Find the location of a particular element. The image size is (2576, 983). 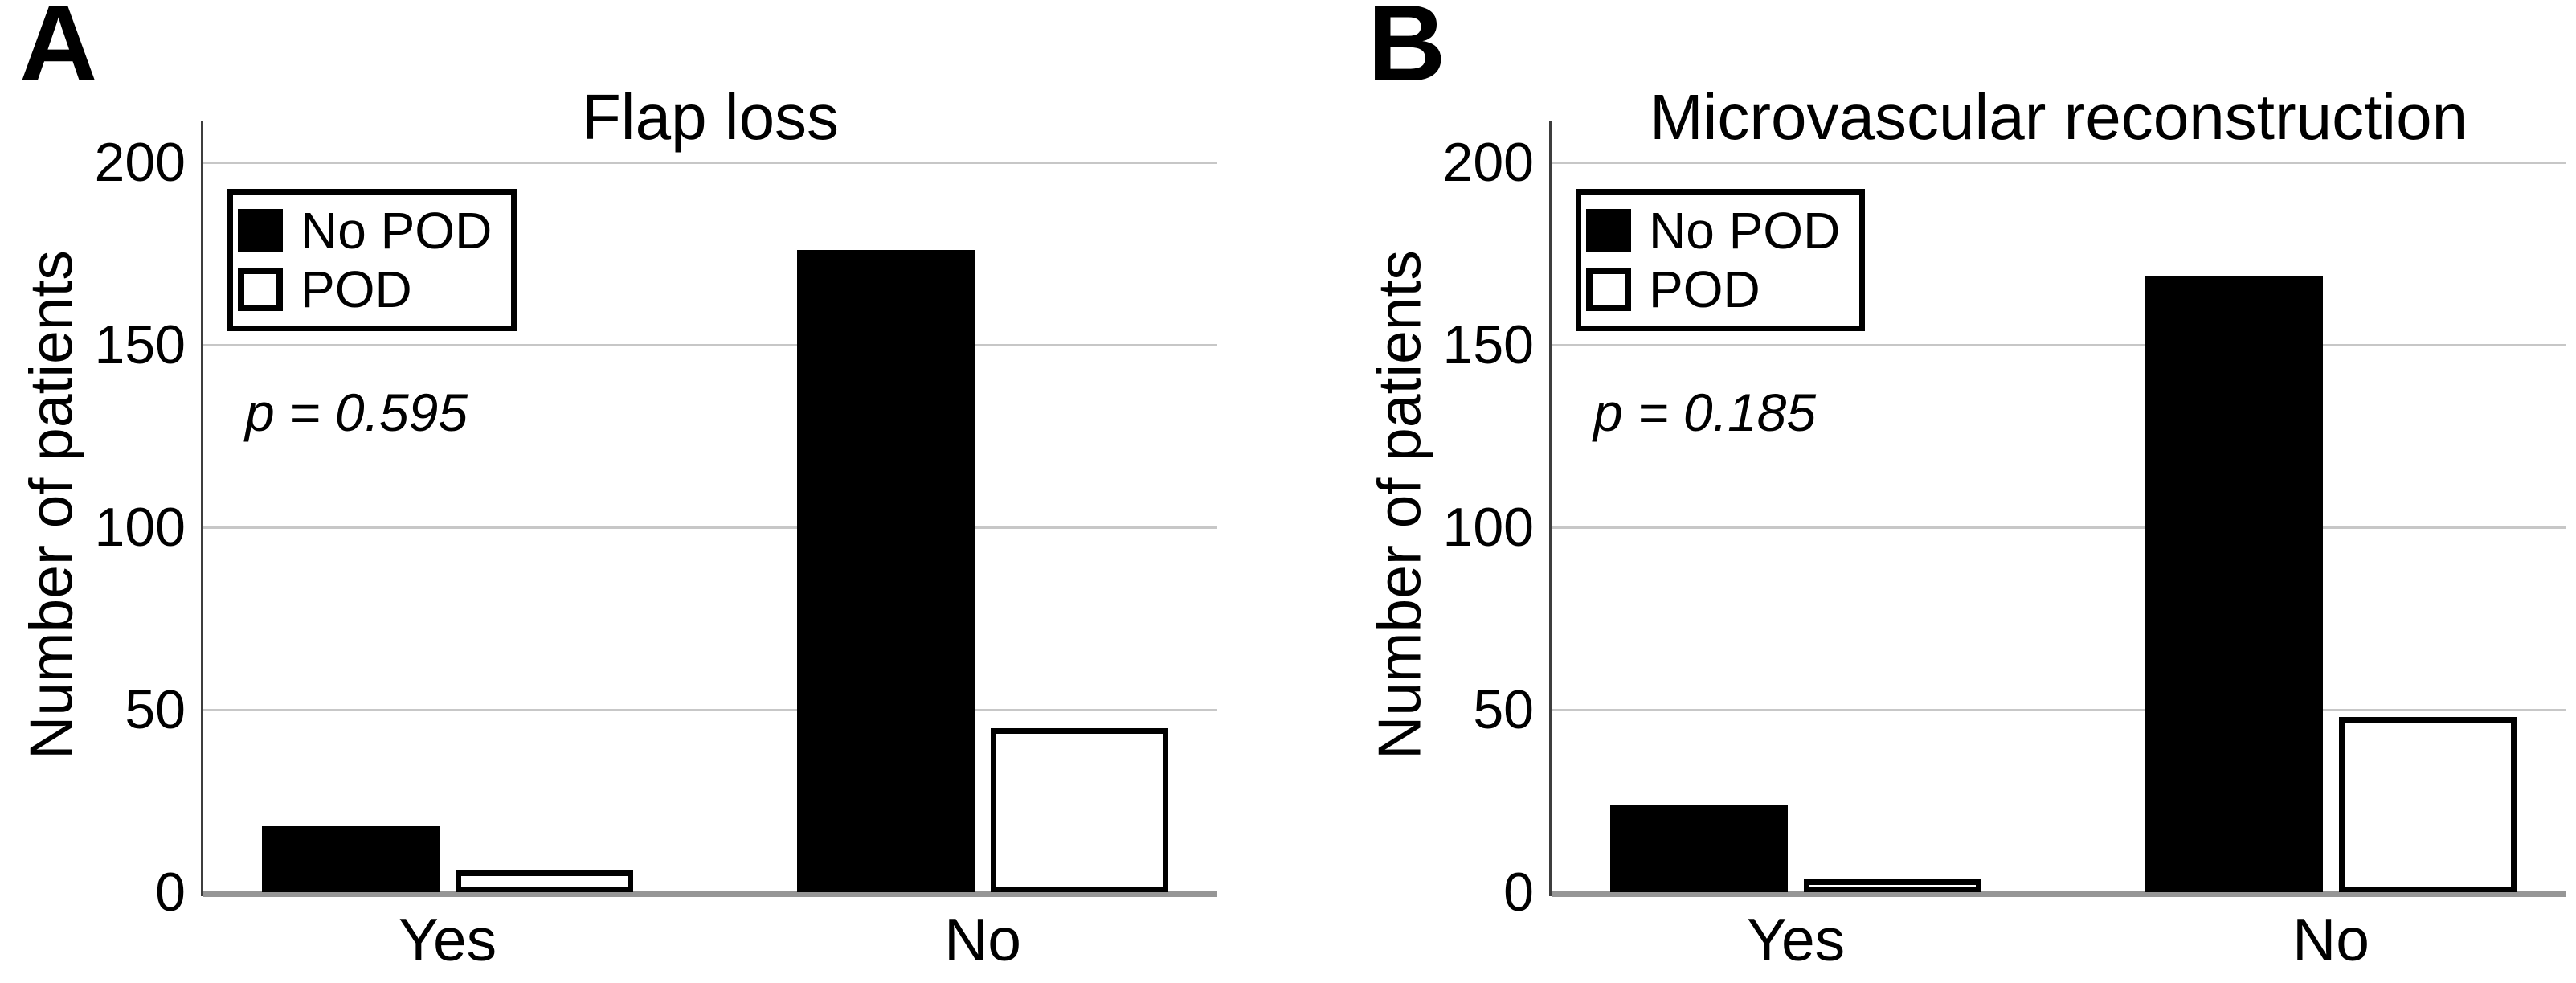

chart-title-microvascular-reconstruction: Microvascular reconstruction is located at coordinates (2058, 117).